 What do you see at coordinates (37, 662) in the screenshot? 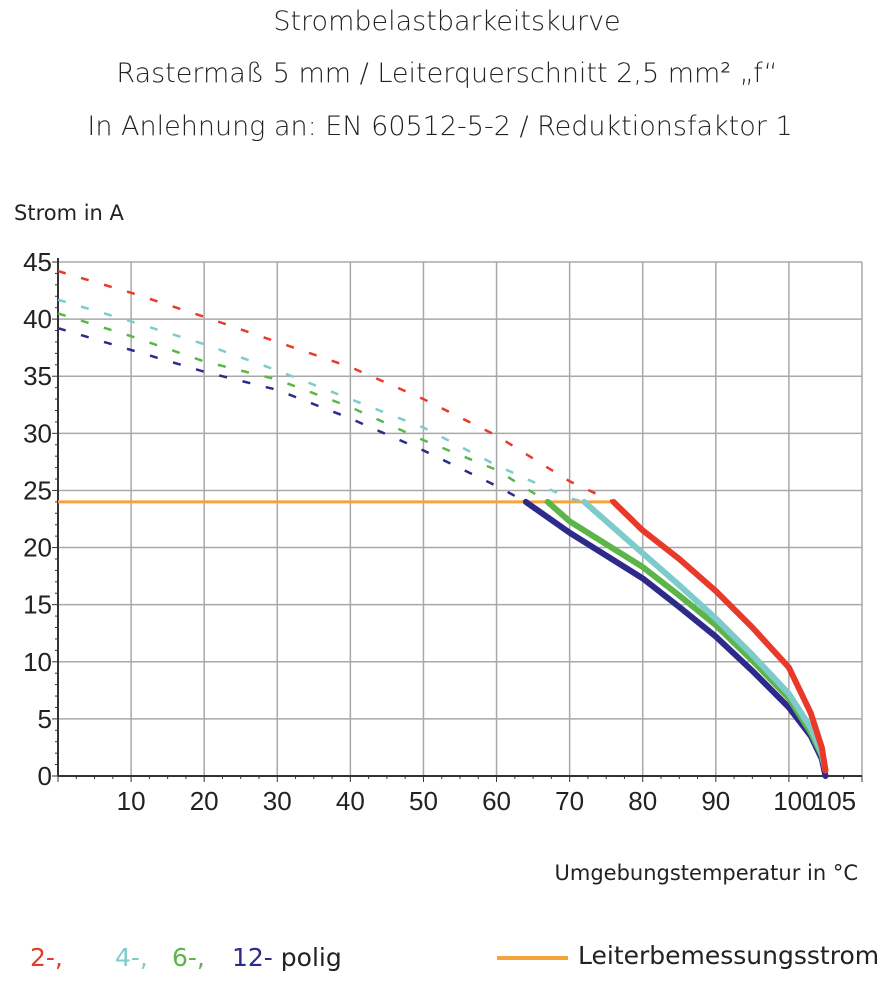
I see `y-tick-label: 10` at bounding box center [37, 662].